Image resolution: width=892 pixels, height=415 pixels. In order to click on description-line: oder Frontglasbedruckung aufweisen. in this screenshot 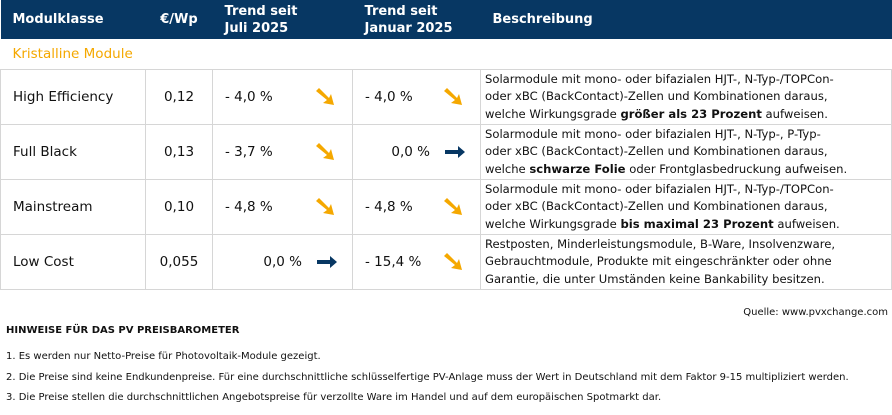, I will do `click(736, 168)`.